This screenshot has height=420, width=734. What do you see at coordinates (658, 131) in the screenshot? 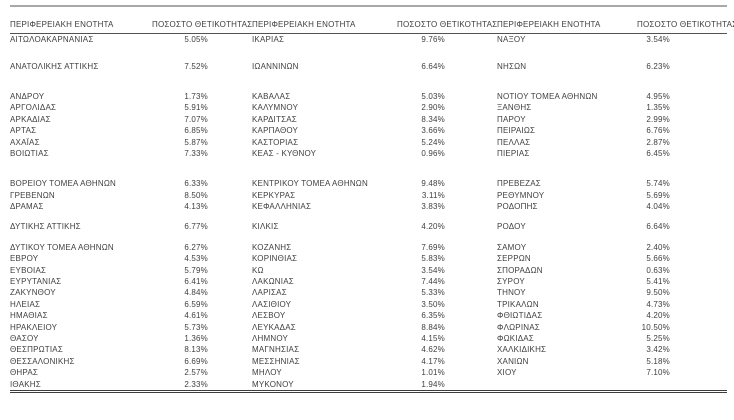
I see `value-cell: 6.76%` at bounding box center [658, 131].